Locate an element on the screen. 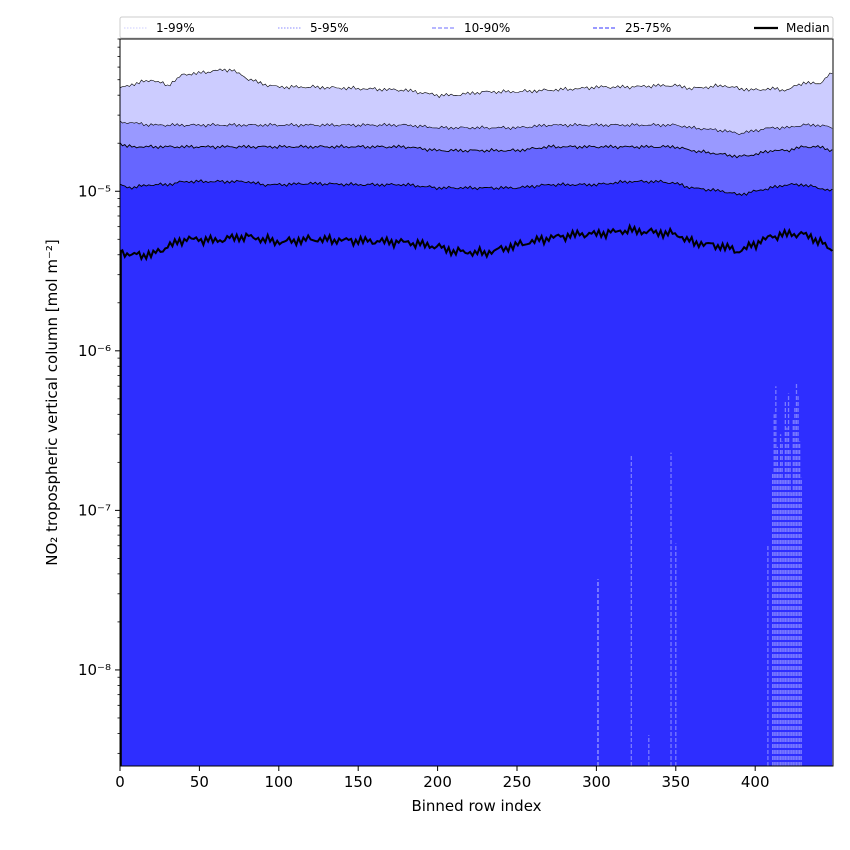 The image size is (850, 850). legend-label-5-95: 5-95% is located at coordinates (329, 28).